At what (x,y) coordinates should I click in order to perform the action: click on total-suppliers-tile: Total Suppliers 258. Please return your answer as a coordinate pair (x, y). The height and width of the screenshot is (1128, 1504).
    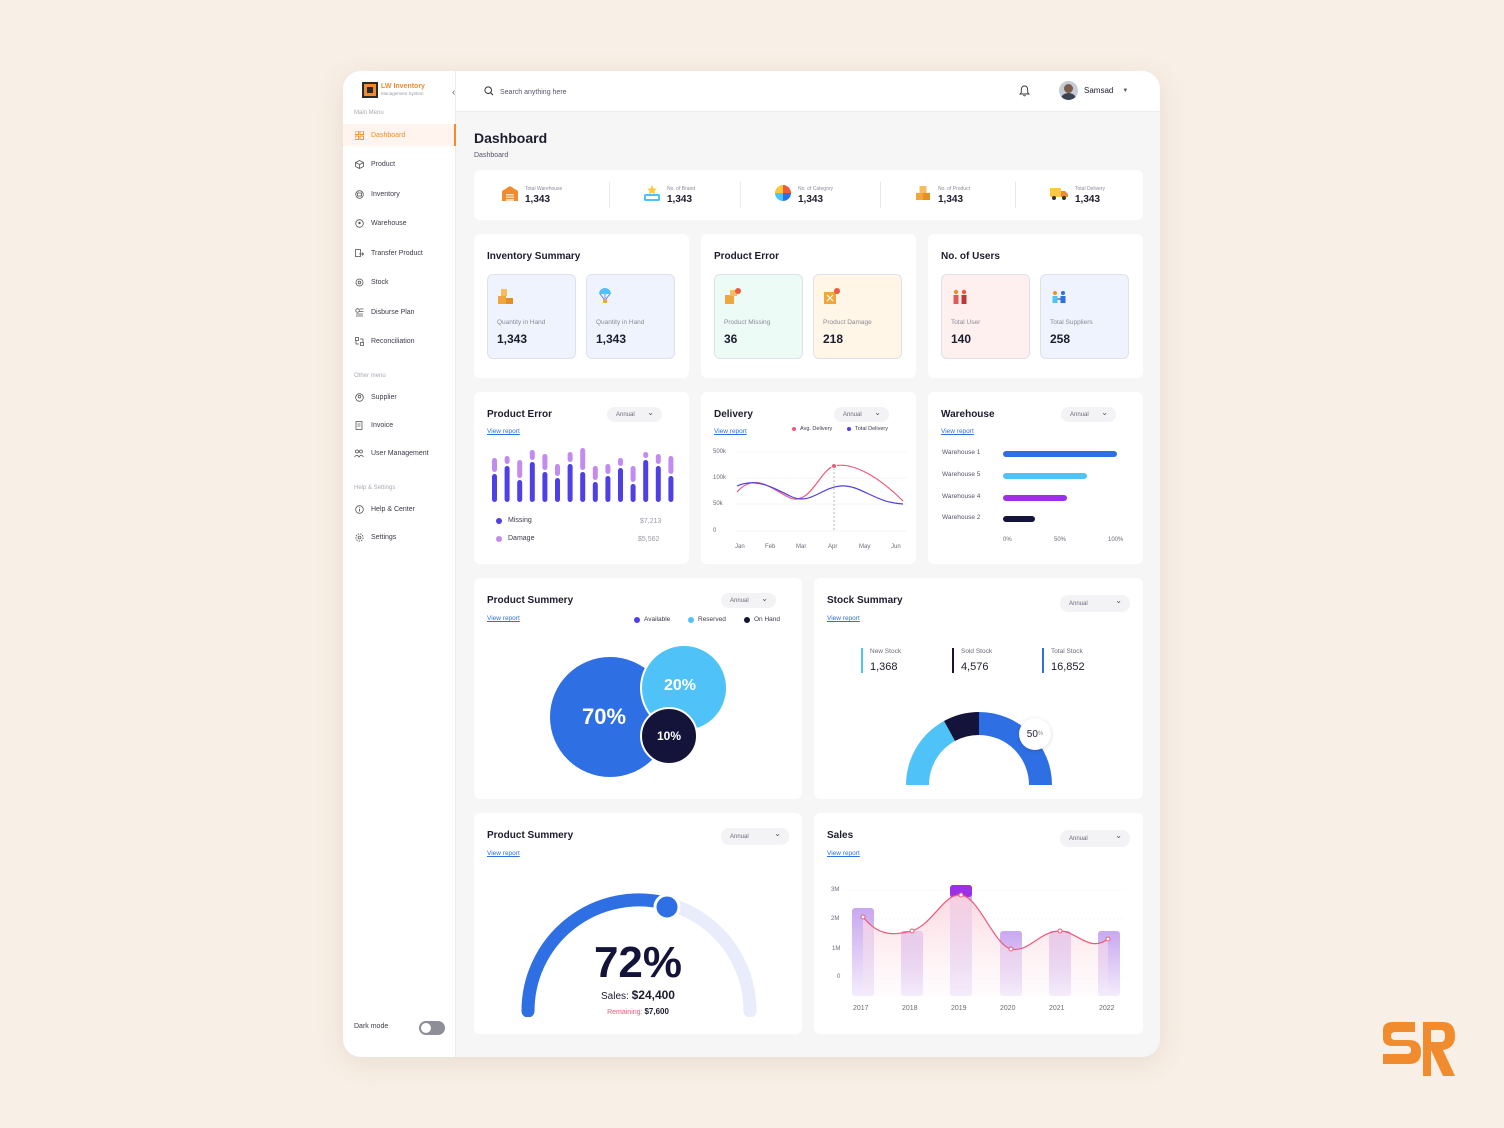
    Looking at the image, I should click on (1084, 316).